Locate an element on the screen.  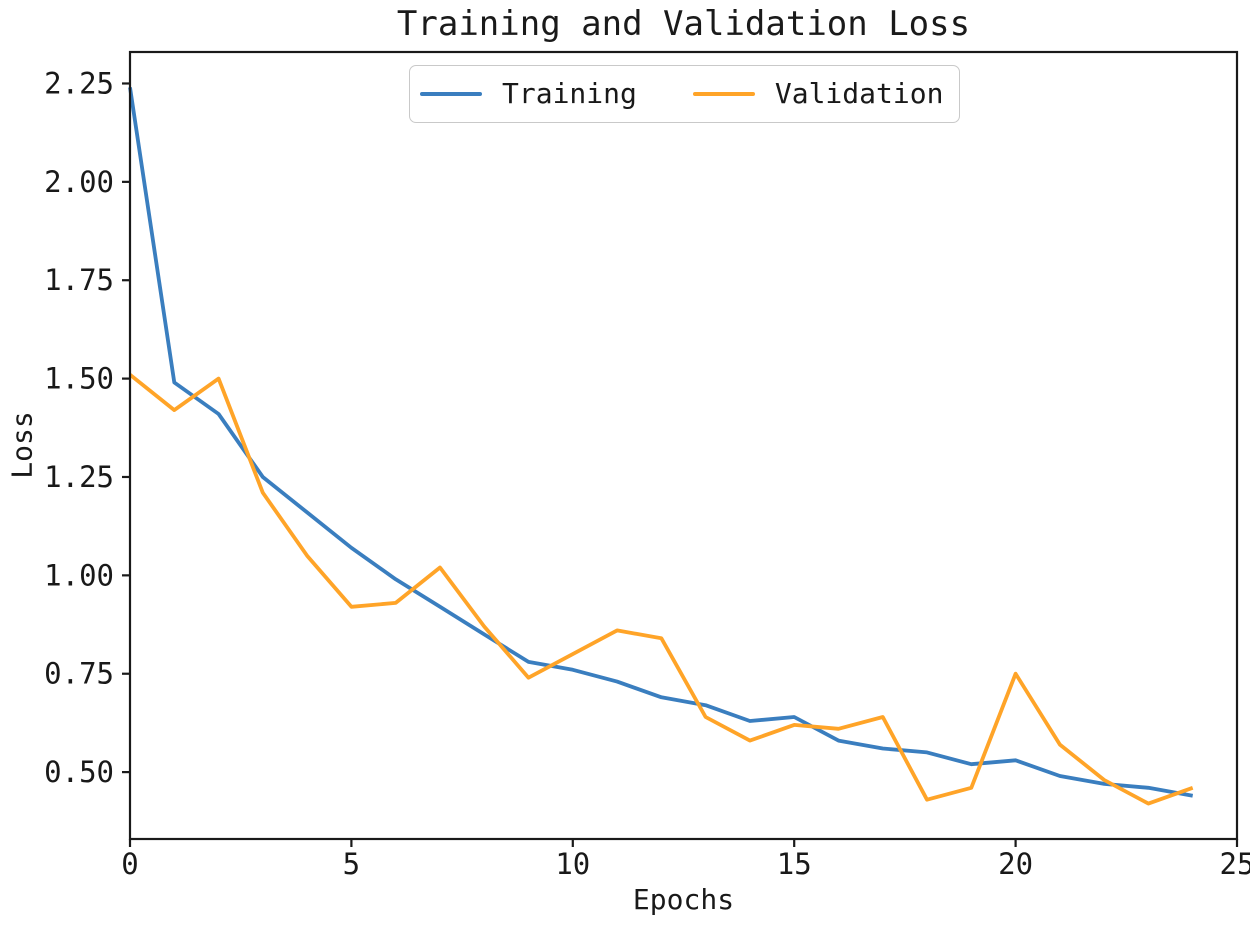
legend-line-icon-validation is located at coordinates (723, 94).